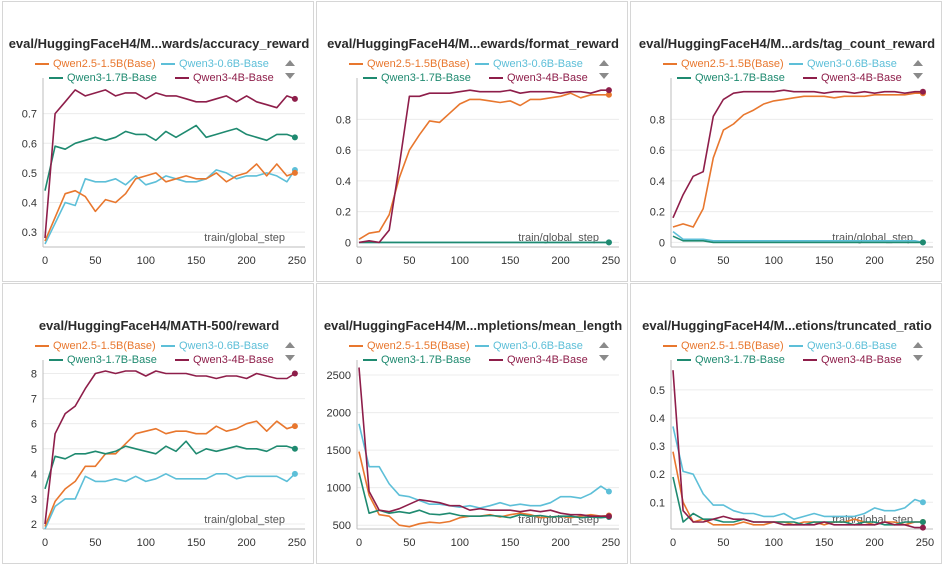 This screenshot has width=945, height=565. What do you see at coordinates (34, 525) in the screenshot?
I see `y-tick-label: 2` at bounding box center [34, 525].